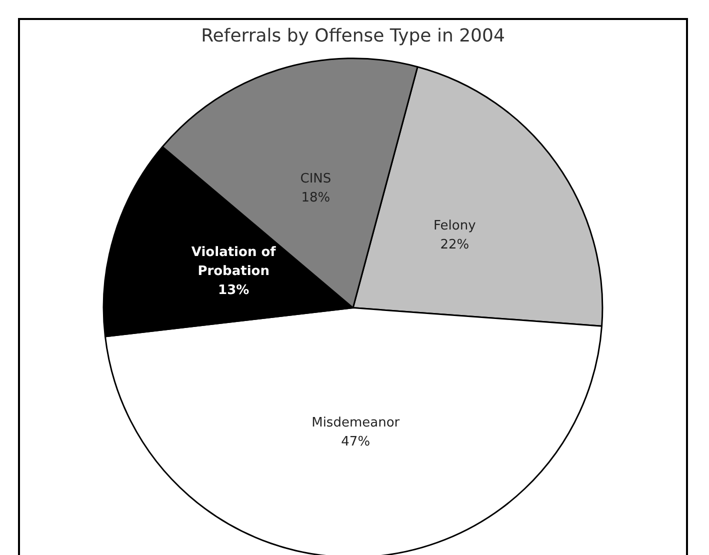 The width and height of the screenshot is (709, 555). I want to click on data-label: 47%, so click(355, 442).